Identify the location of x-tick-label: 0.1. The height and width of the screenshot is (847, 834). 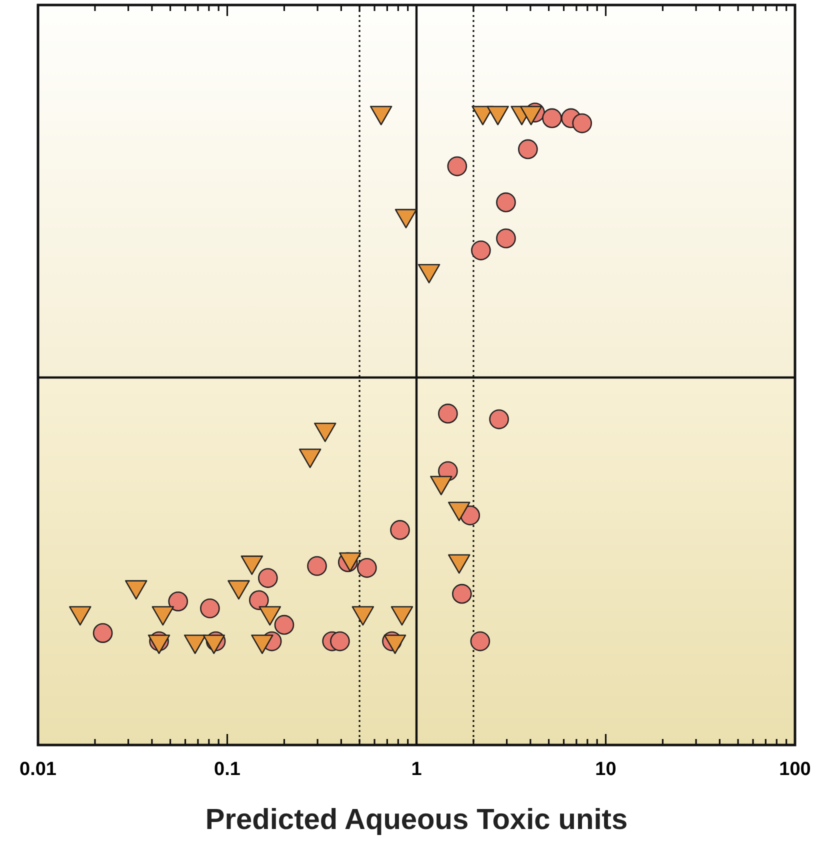
(227, 769).